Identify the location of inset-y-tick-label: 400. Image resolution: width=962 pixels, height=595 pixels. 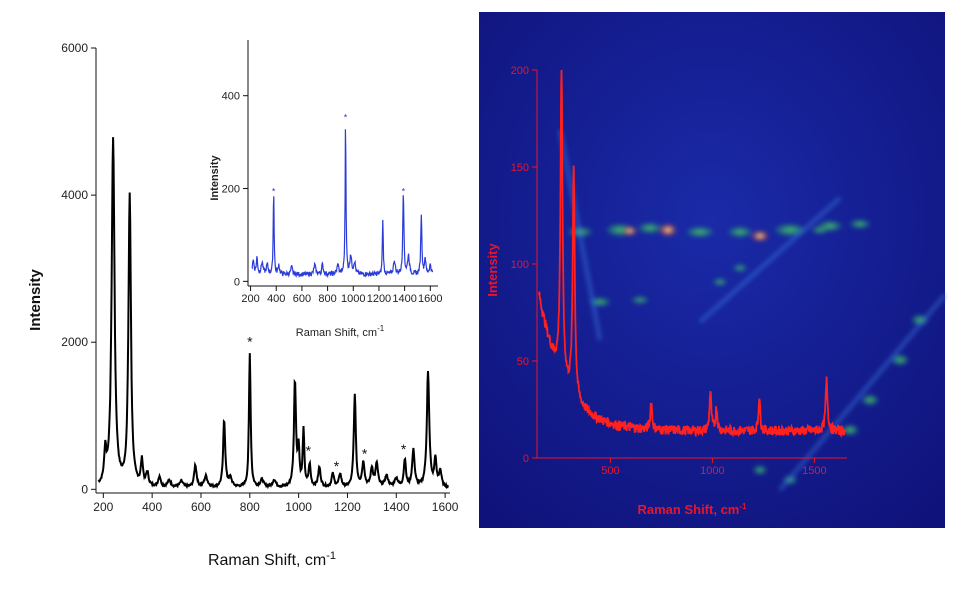
(231, 97).